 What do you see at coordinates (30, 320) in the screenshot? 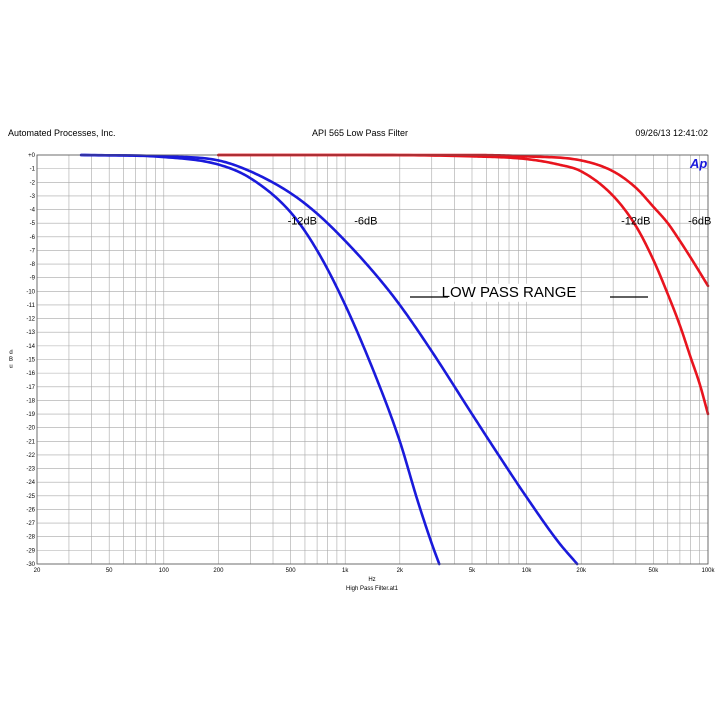
I see `y-tick-label: -12` at bounding box center [30, 320].